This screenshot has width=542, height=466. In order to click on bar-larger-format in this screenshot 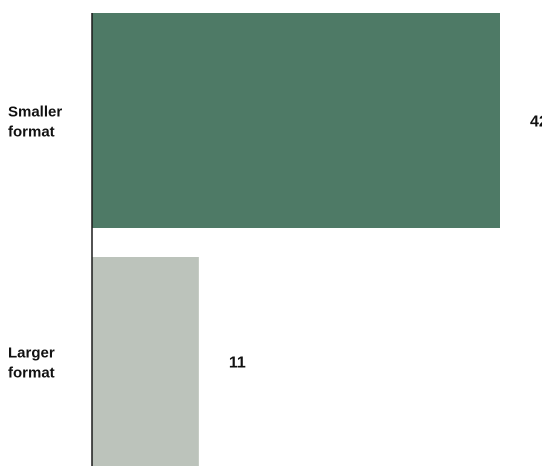, I will do `click(145, 361)`.